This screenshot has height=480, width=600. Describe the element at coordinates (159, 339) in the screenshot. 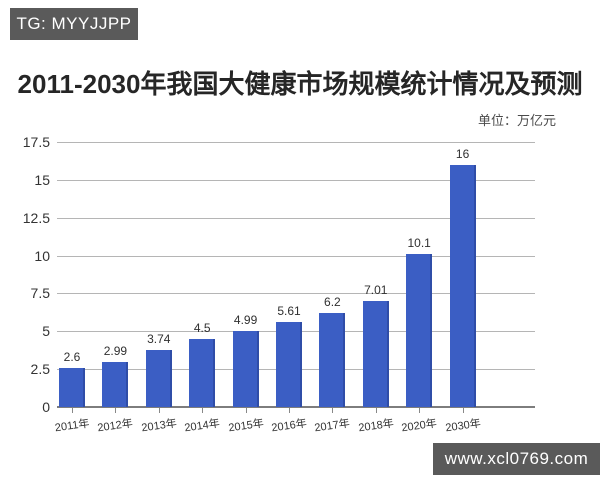

I see `bar-value-label: 3.74` at that location.